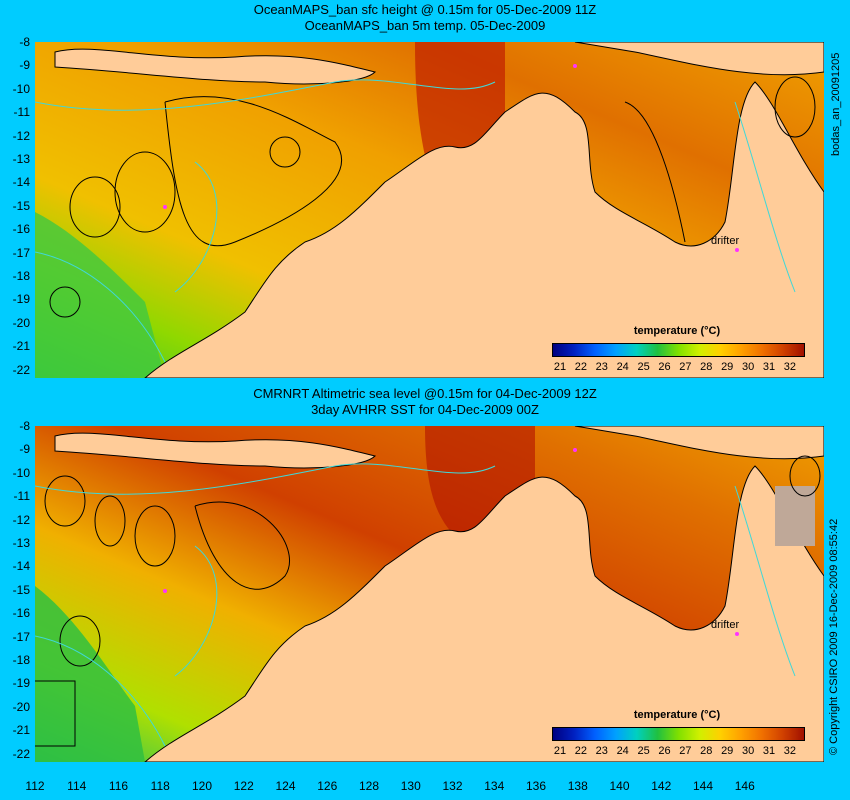  I want to click on x-tick-label: 120, so click(202, 786).